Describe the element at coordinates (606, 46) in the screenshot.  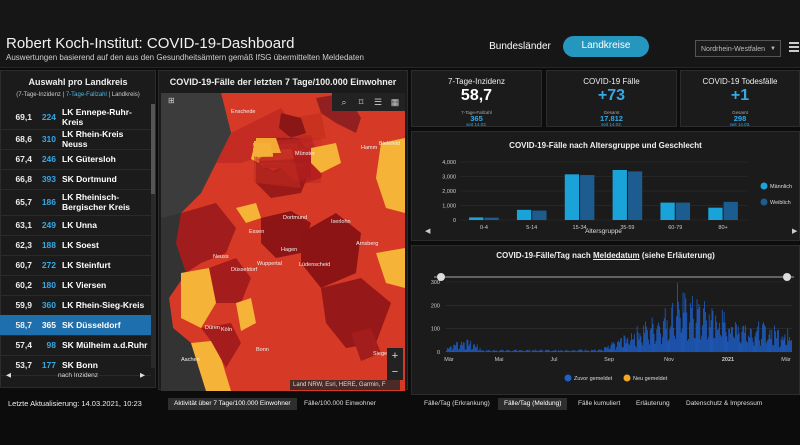
I see `nav-landkreise-button: Landkreise` at that location.